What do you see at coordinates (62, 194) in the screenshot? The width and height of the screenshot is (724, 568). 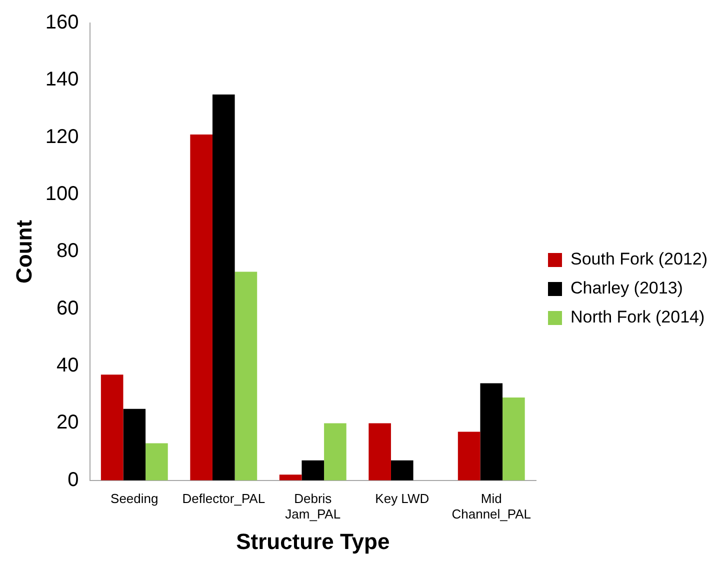 I see `y-tick-label: 100` at bounding box center [62, 194].